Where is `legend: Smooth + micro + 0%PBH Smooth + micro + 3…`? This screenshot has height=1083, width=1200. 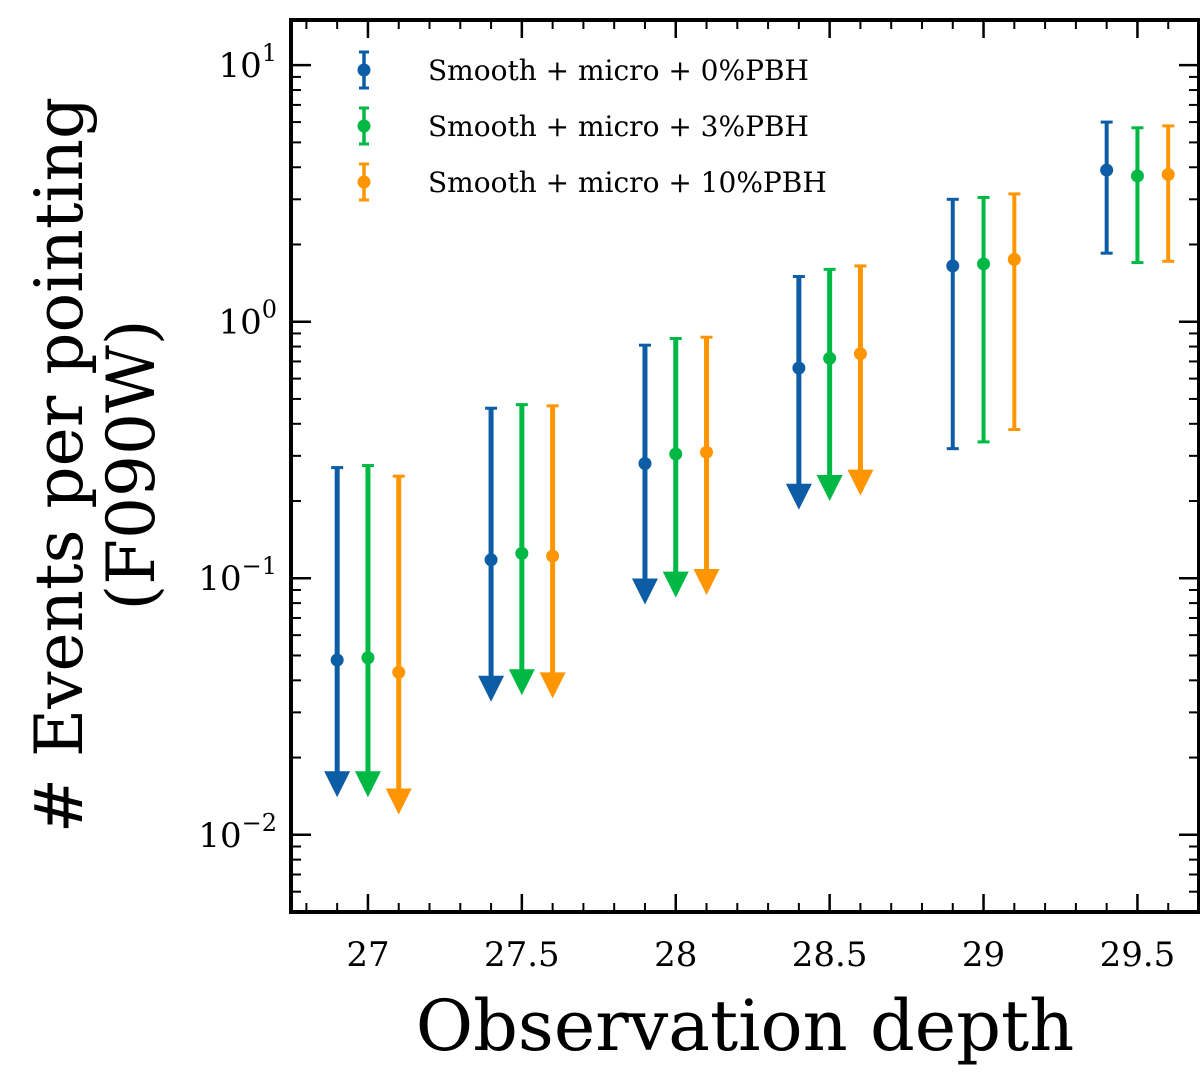
legend: Smooth + micro + 0%PBH Smooth + micro + 3… is located at coordinates (592, 126).